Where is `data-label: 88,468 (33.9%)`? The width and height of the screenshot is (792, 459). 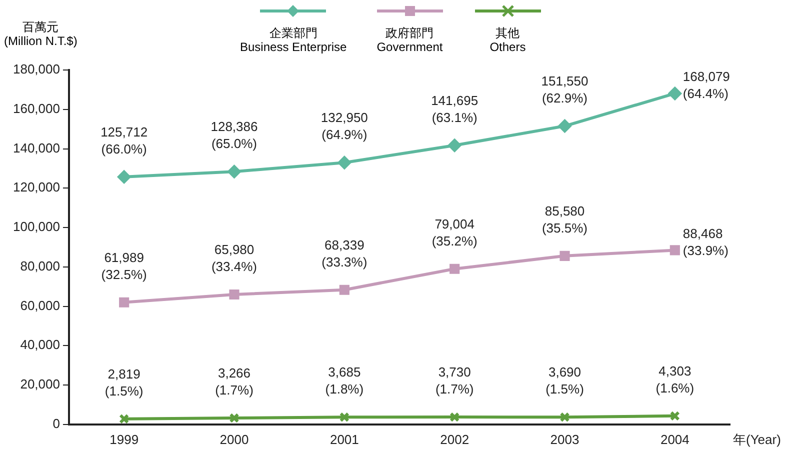
data-label: 88,468 (33.9%) is located at coordinates (705, 242).